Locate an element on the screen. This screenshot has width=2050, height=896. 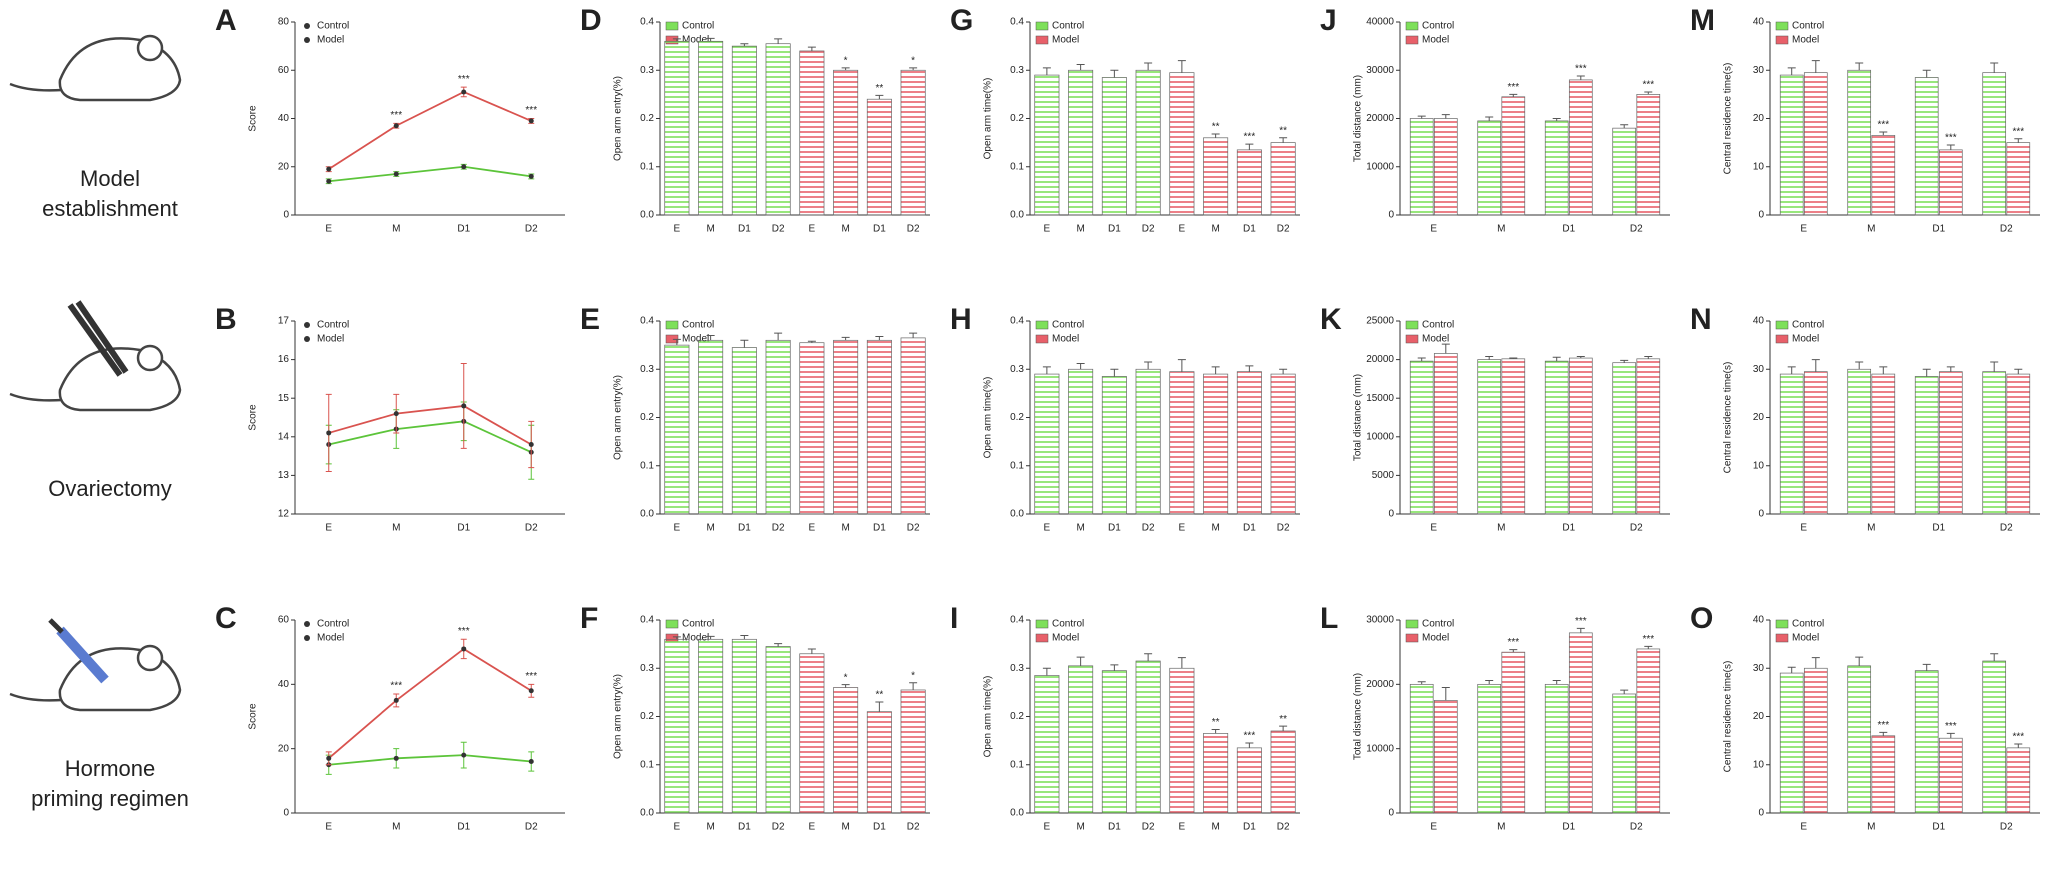
y-tick-label: 17 is located at coordinates (284, 321).